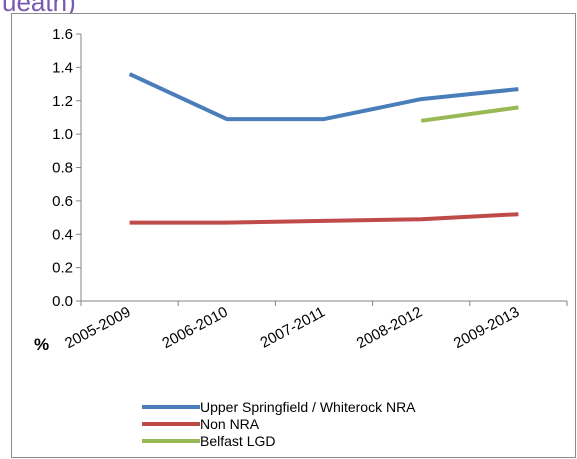  Describe the element at coordinates (62, 34) in the screenshot. I see `y-tick-label: 1.6` at that location.